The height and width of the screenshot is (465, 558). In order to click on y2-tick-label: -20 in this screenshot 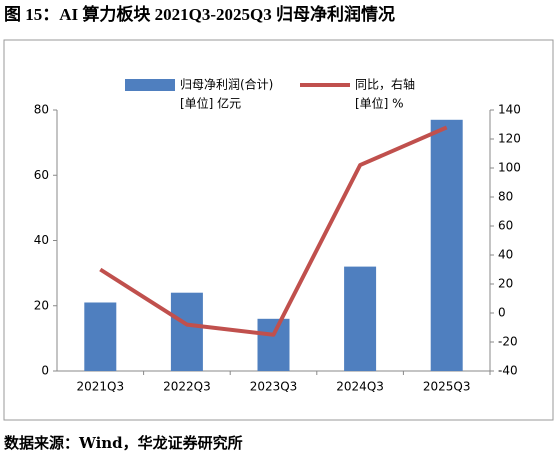, I will do `click(508, 342)`.